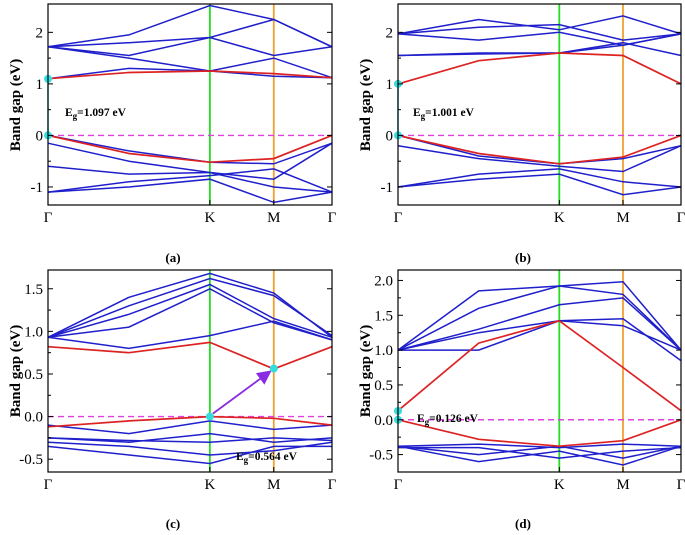 The height and width of the screenshot is (535, 685). What do you see at coordinates (267, 458) in the screenshot?
I see `band-gap-annotation: Eg=0.564 eV` at bounding box center [267, 458].